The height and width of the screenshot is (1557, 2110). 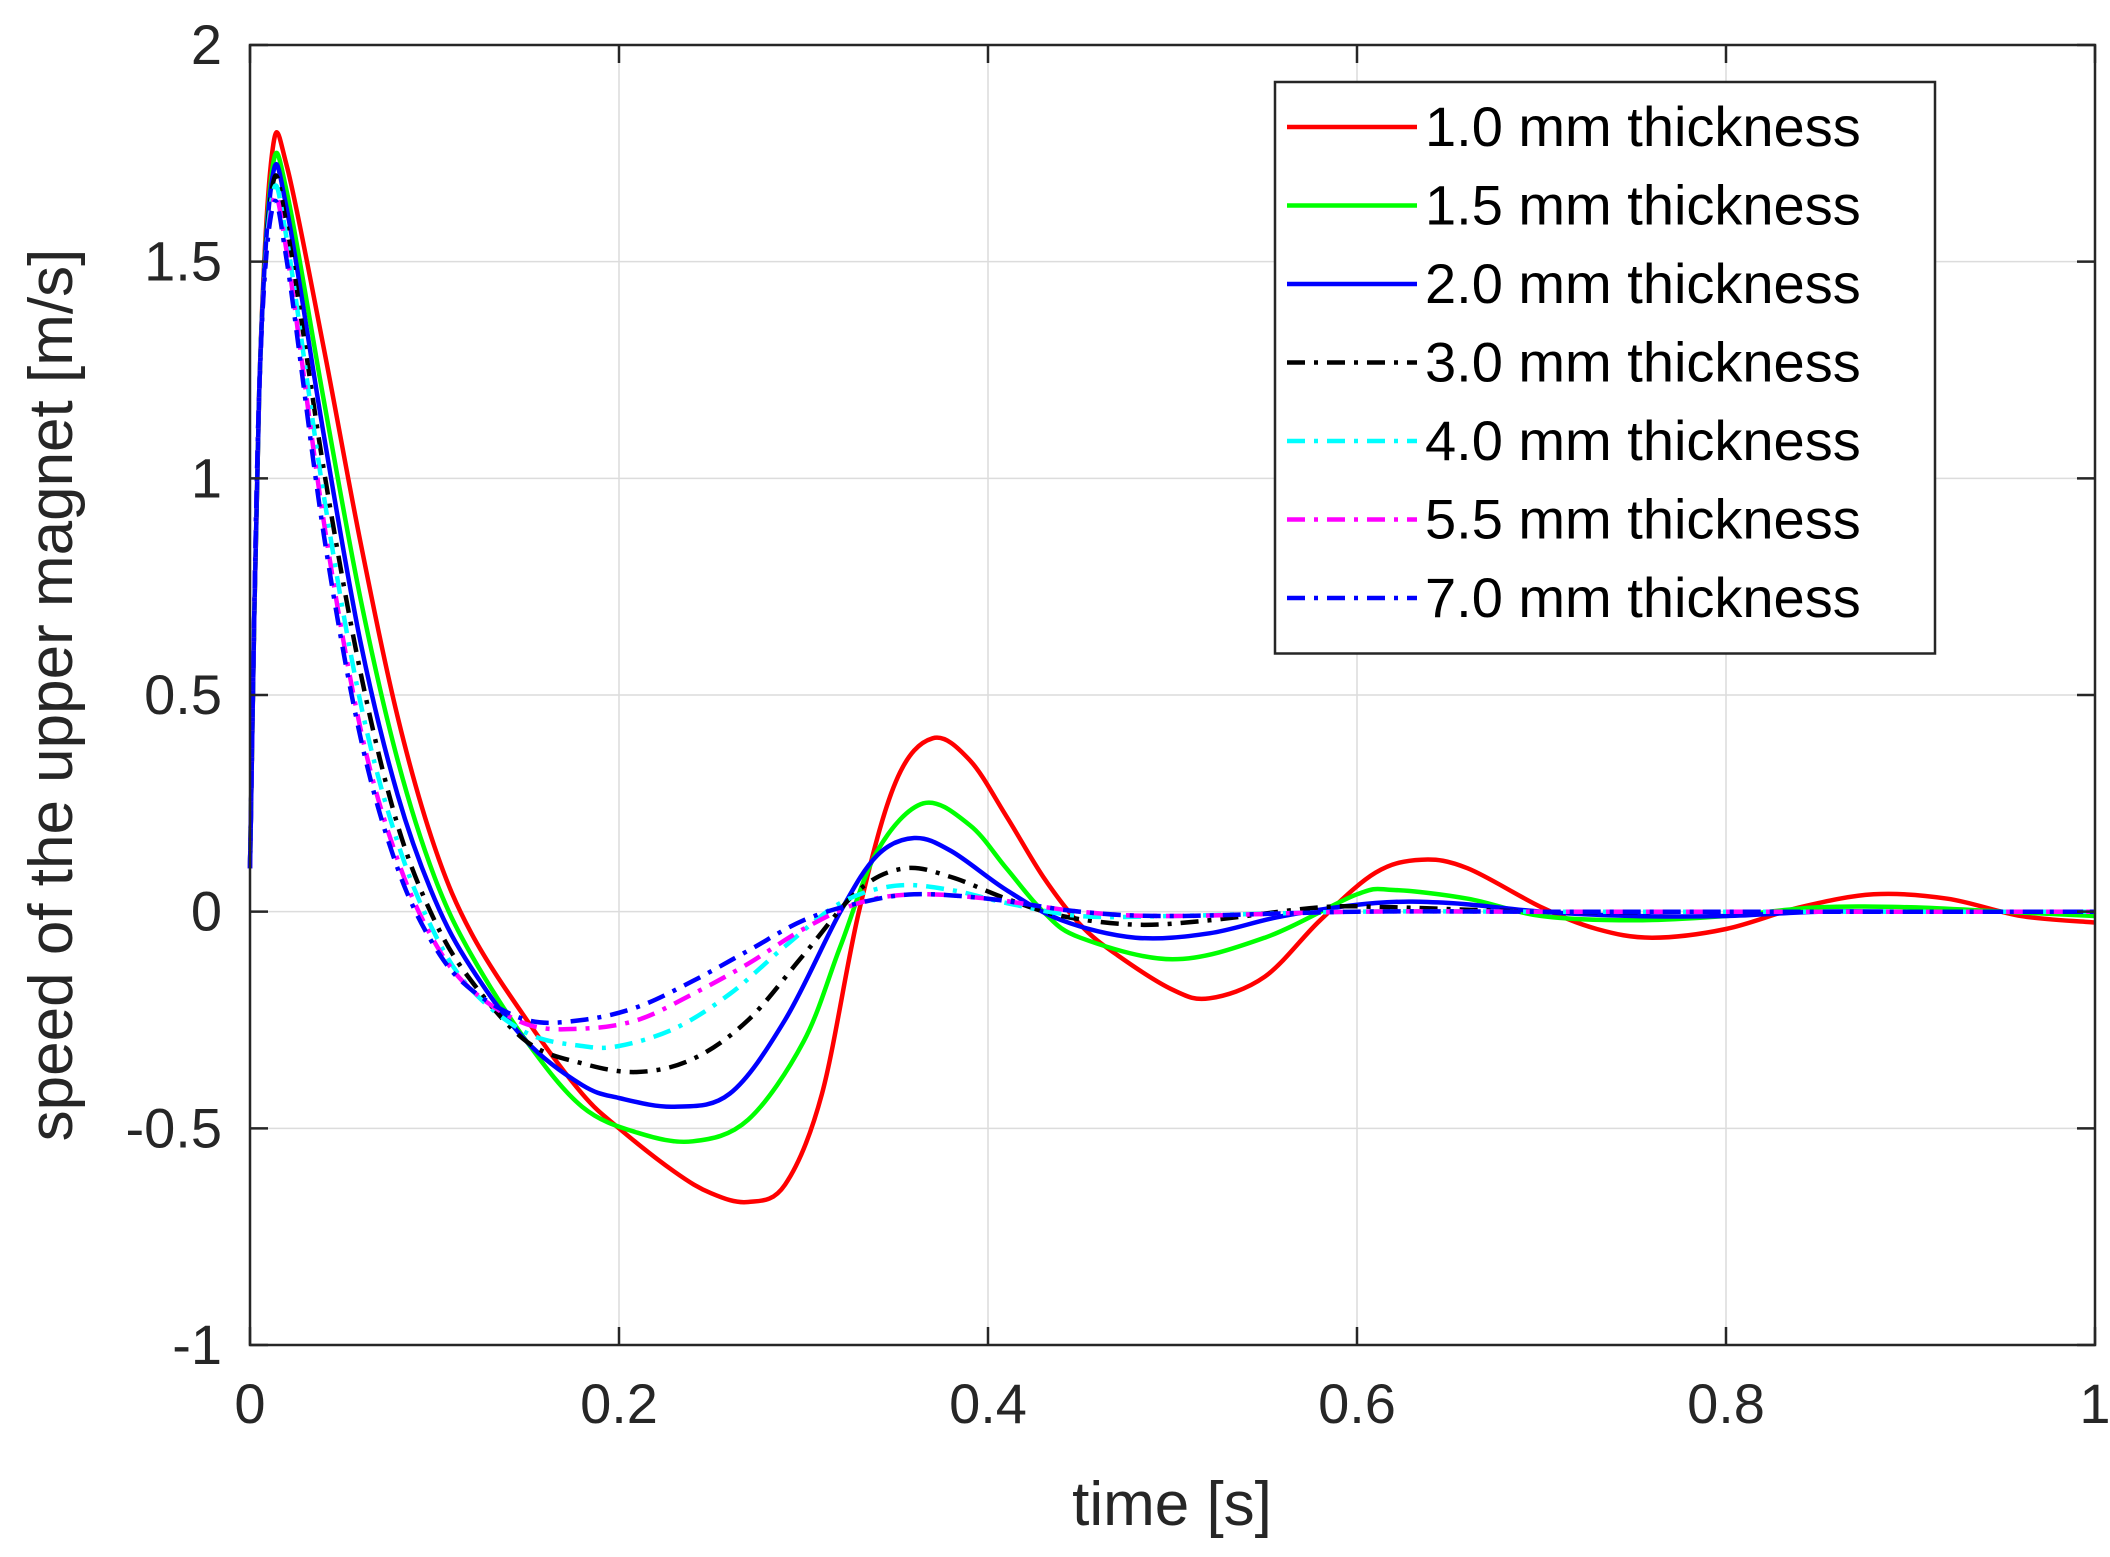 I want to click on x-tick-labels: 0 0.2 0.4 0.6 0.8 1, so click(x=1172, y=1403).